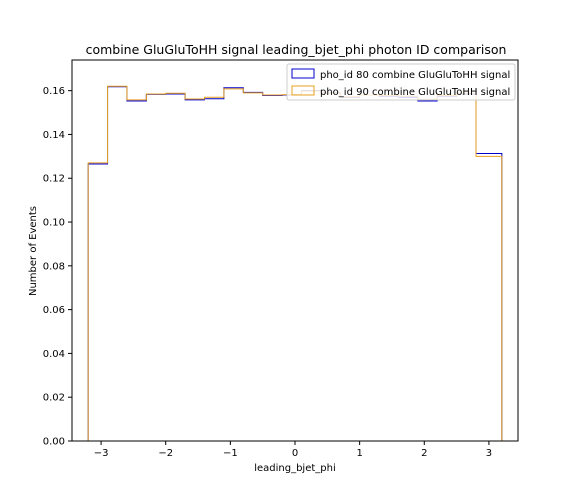  What do you see at coordinates (54, 179) in the screenshot?
I see `y-tick-label: 0.12` at bounding box center [54, 179].